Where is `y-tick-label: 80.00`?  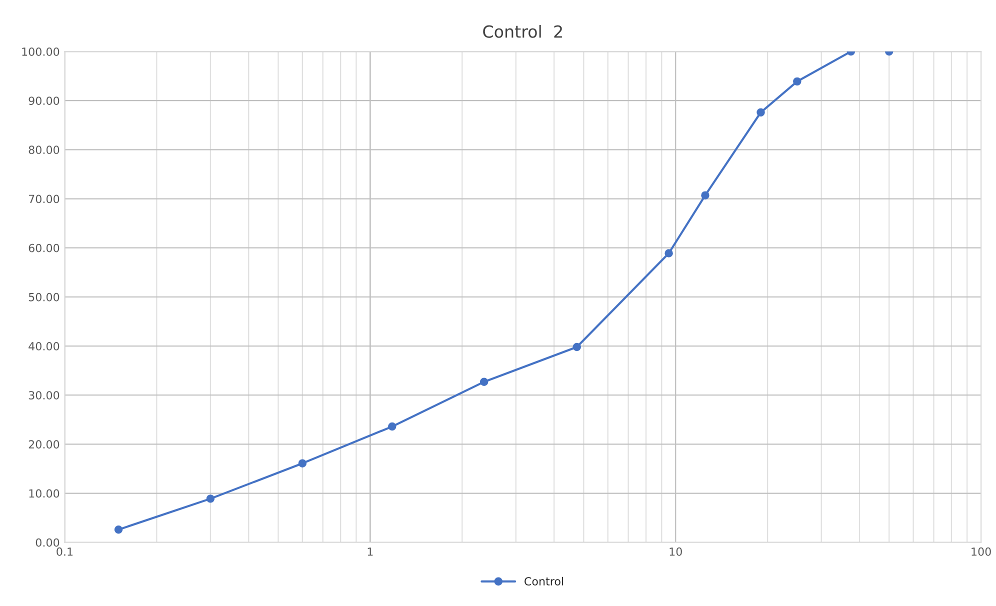
y-tick-label: 80.00 is located at coordinates (44, 150).